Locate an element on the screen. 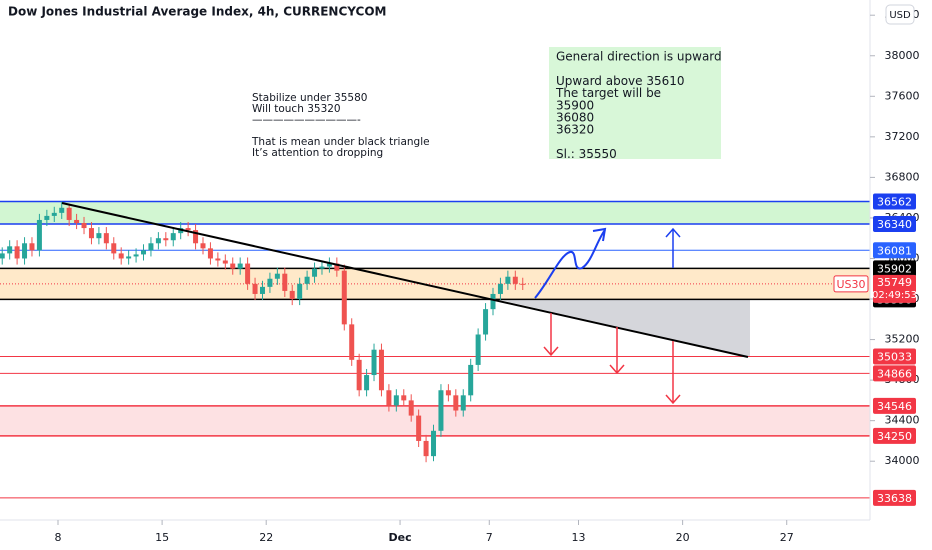 This screenshot has width=932, height=550. note-text: Stabilize under 35580 is located at coordinates (309, 98).